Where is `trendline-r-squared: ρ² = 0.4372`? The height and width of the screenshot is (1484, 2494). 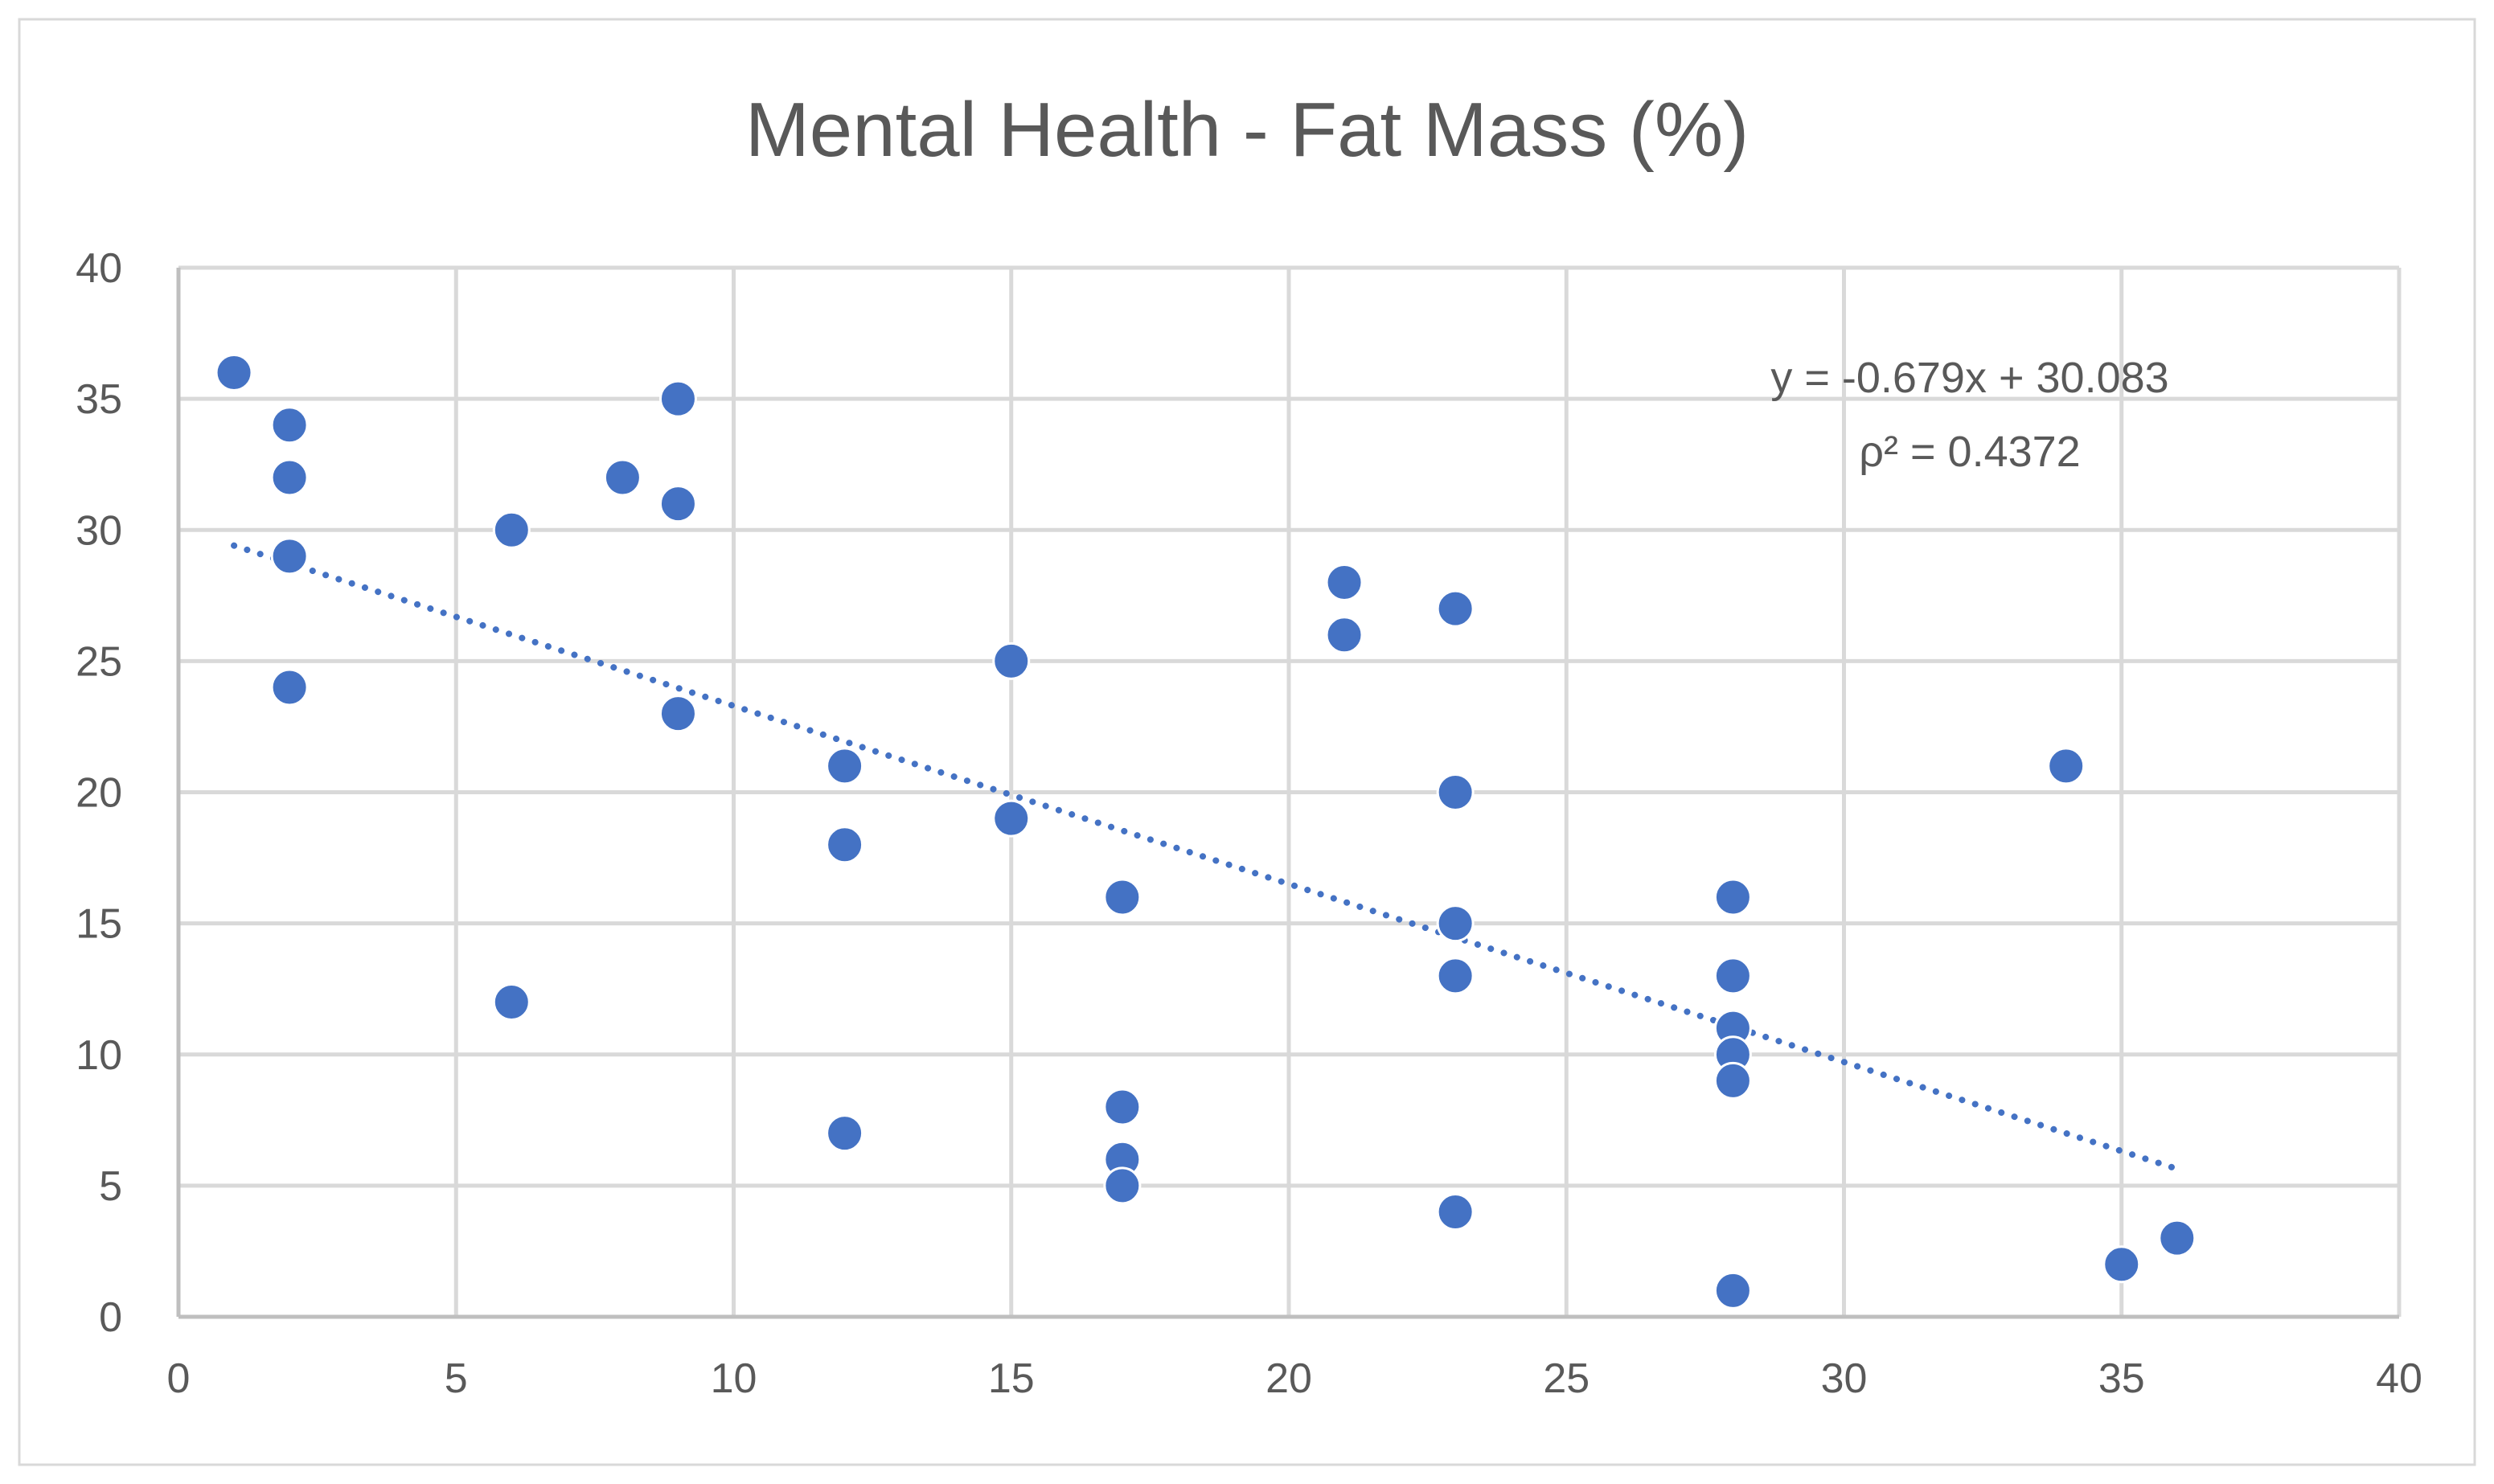
trendline-r-squared: ρ² = 0.4372 is located at coordinates (1970, 452).